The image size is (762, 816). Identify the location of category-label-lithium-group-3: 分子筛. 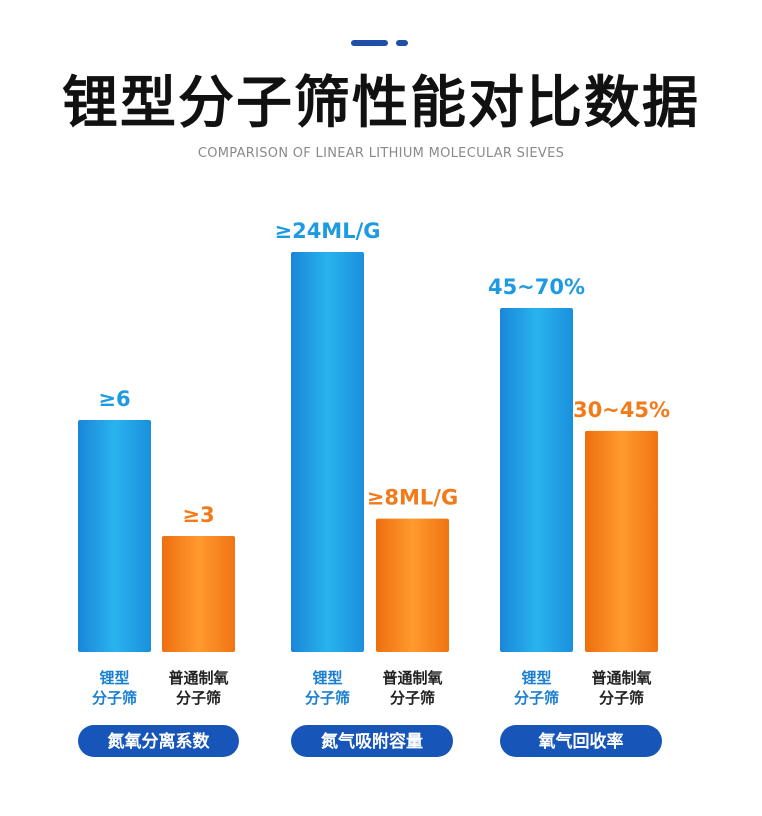
(536, 698).